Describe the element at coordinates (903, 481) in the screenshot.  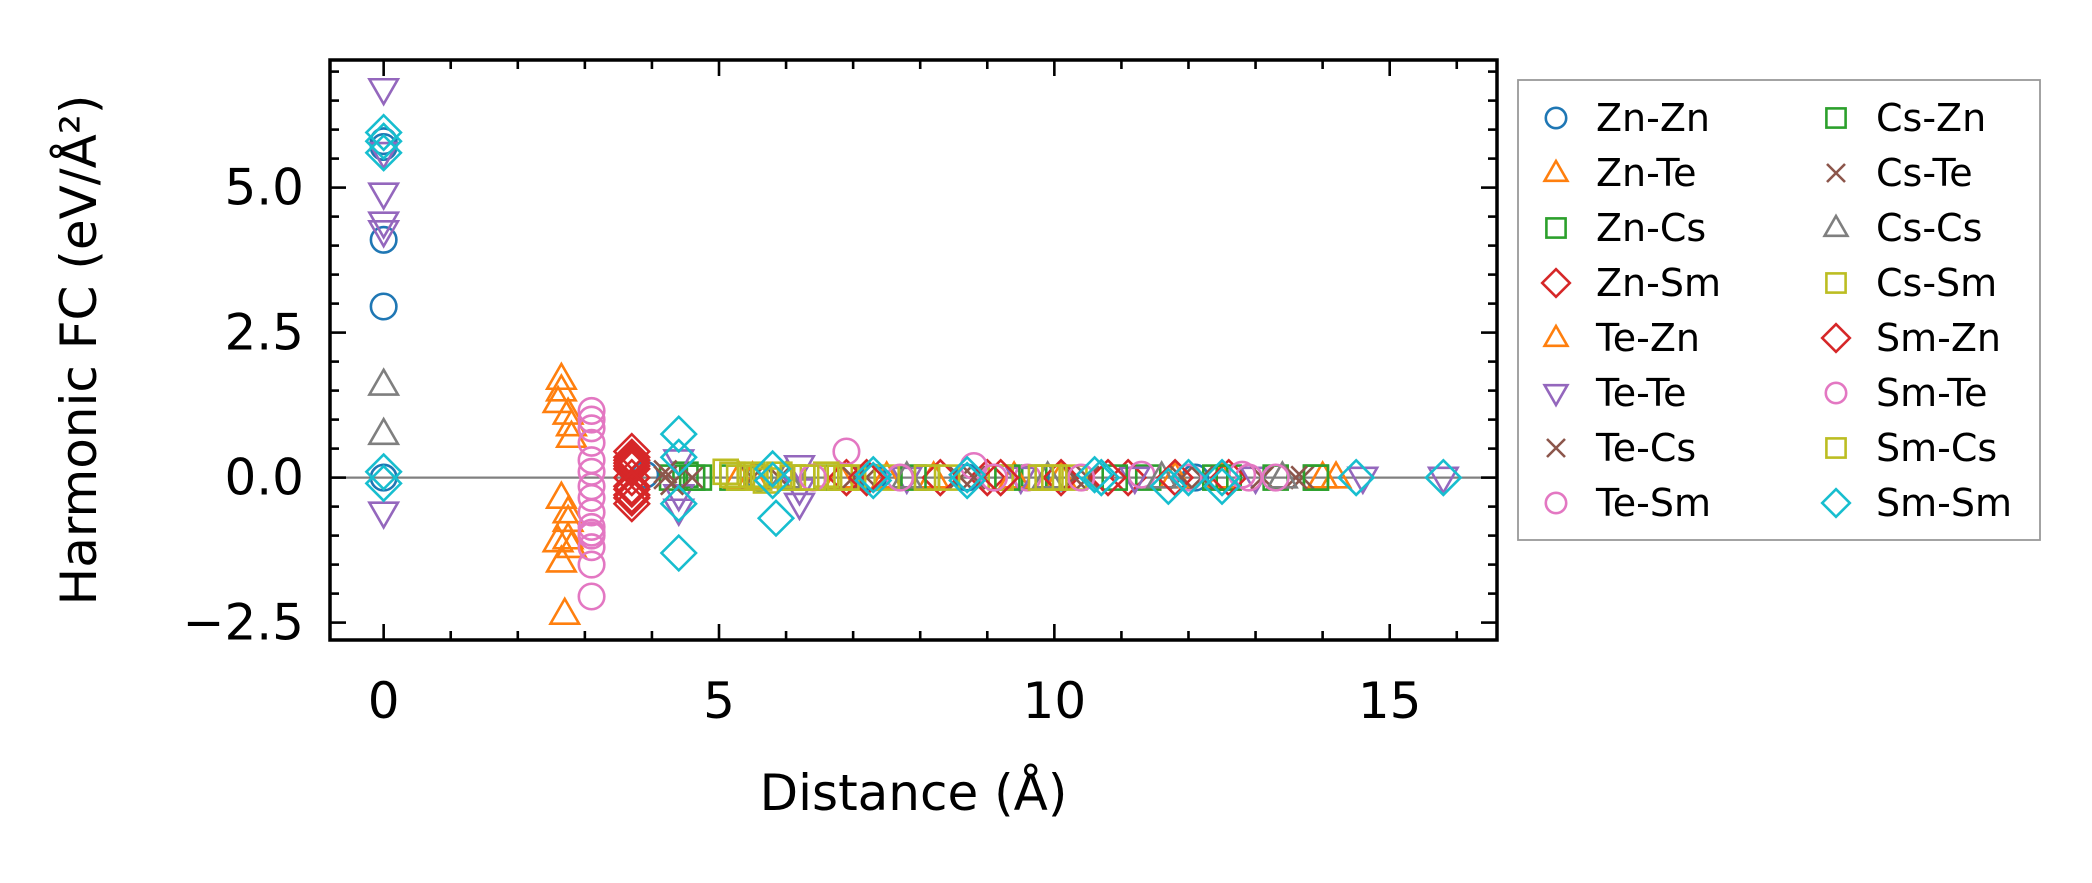
I see `series-sm-zn` at that location.